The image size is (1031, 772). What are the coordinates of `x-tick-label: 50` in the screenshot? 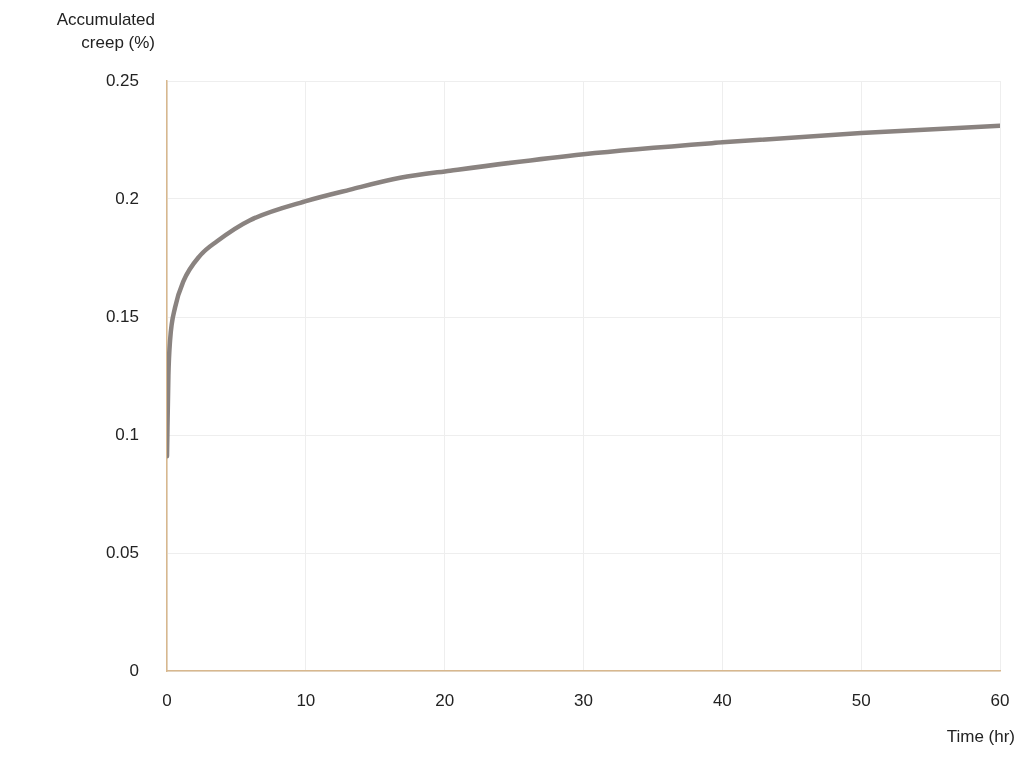 It's located at (861, 700).